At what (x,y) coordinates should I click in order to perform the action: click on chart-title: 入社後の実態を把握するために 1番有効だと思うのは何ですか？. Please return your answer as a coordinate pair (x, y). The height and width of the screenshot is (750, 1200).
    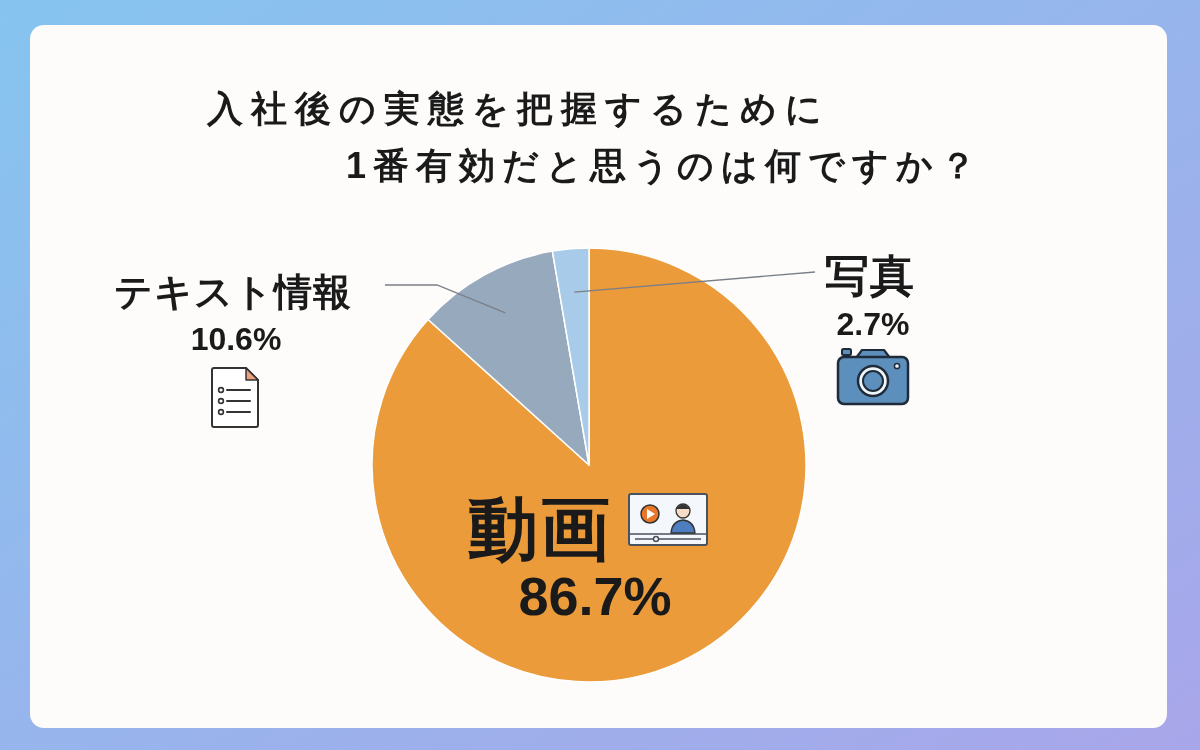
    Looking at the image, I should click on (594, 137).